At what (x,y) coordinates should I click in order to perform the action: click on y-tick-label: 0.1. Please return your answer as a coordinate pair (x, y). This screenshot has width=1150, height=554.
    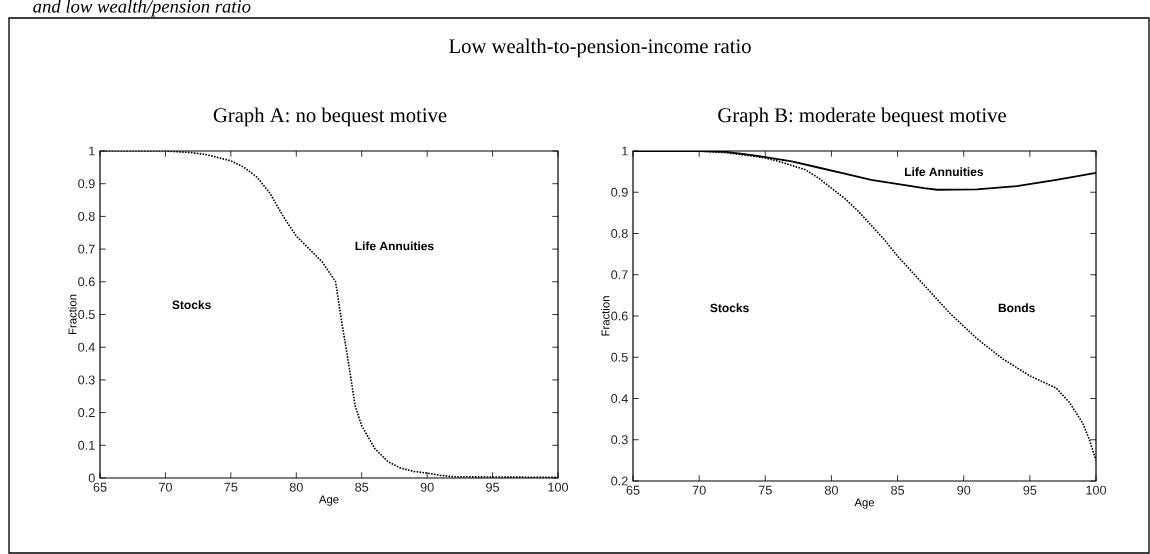
    Looking at the image, I should click on (86, 445).